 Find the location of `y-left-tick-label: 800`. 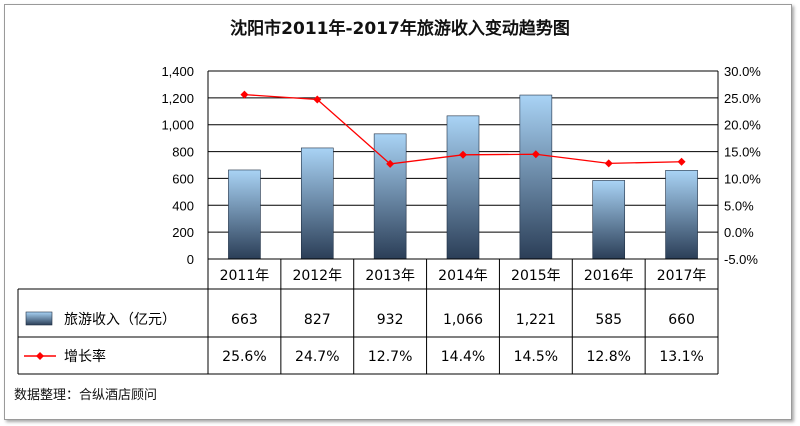

y-left-tick-label: 800 is located at coordinates (183, 152).